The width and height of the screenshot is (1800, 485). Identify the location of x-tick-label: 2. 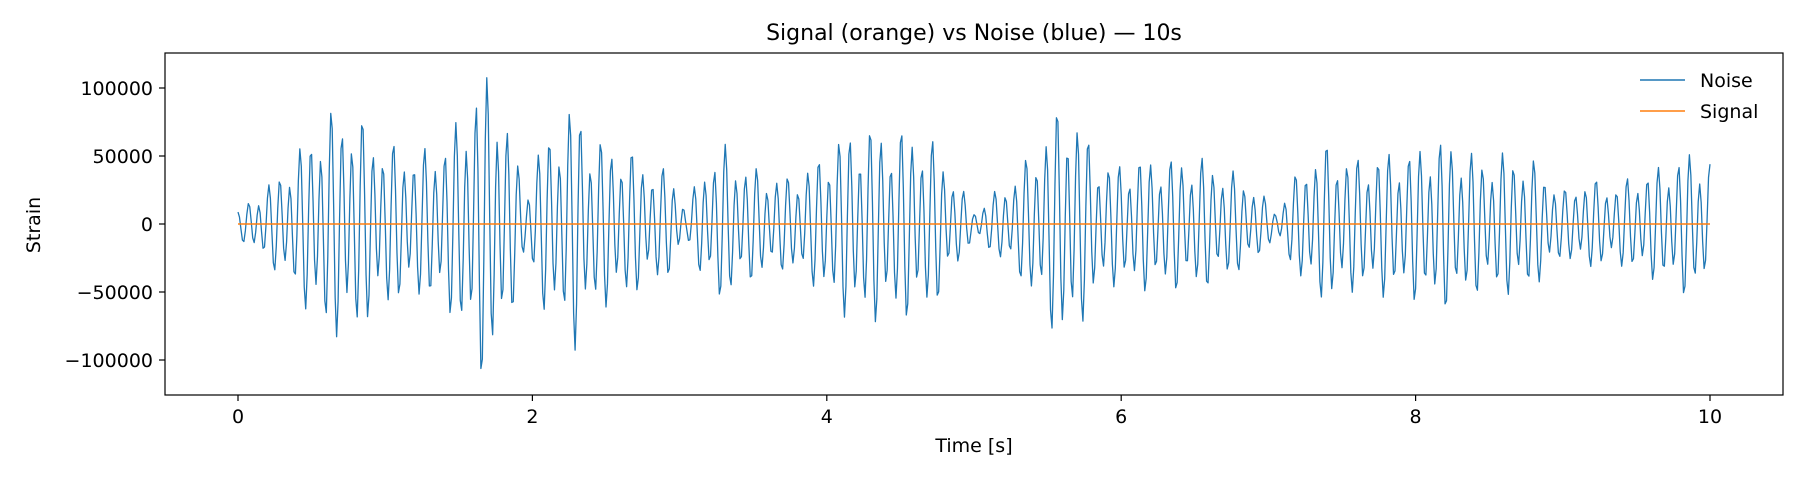
(532, 417).